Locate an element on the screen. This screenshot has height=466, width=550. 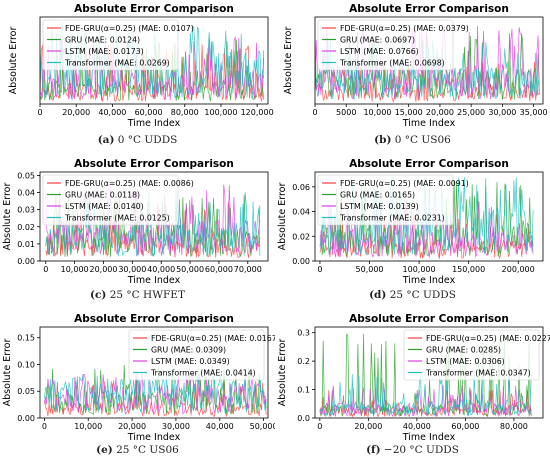
caption-text: −20 °C UDDS is located at coordinates (421, 450).